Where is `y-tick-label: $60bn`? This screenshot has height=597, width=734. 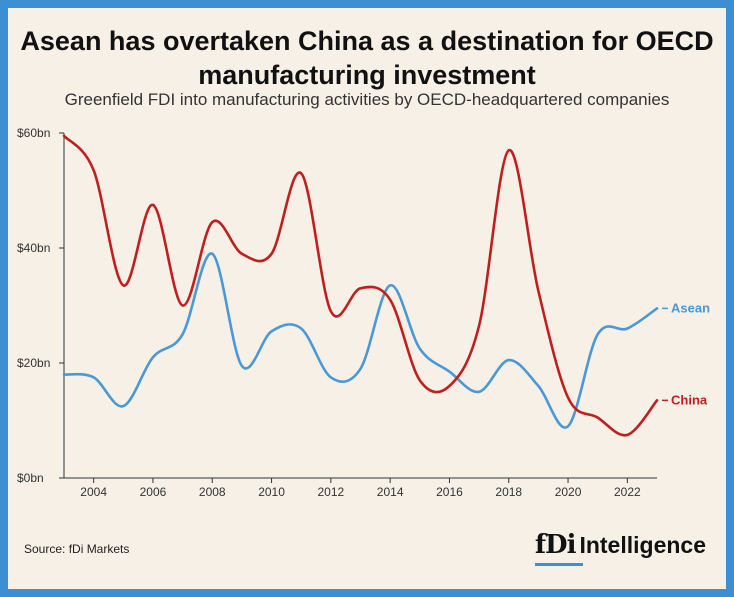
y-tick-label: $60bn is located at coordinates (33, 133).